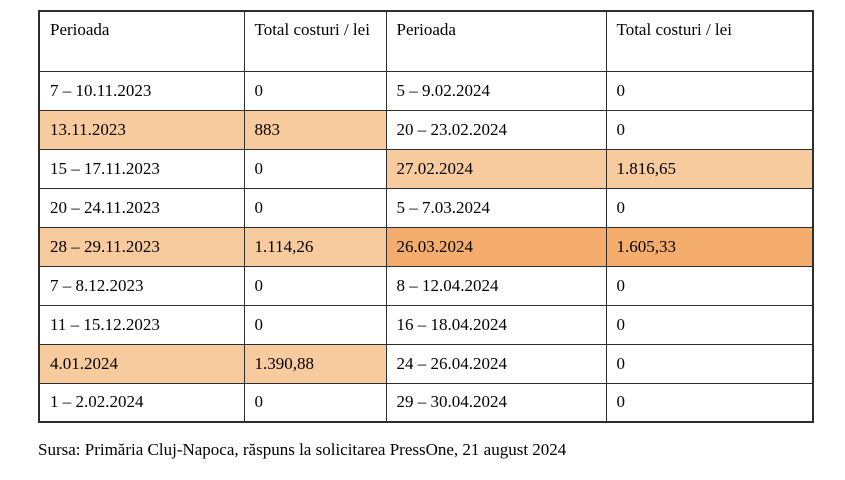 This screenshot has width=845, height=480. Describe the element at coordinates (496, 41) in the screenshot. I see `column-header-period-right: Perioada` at that location.